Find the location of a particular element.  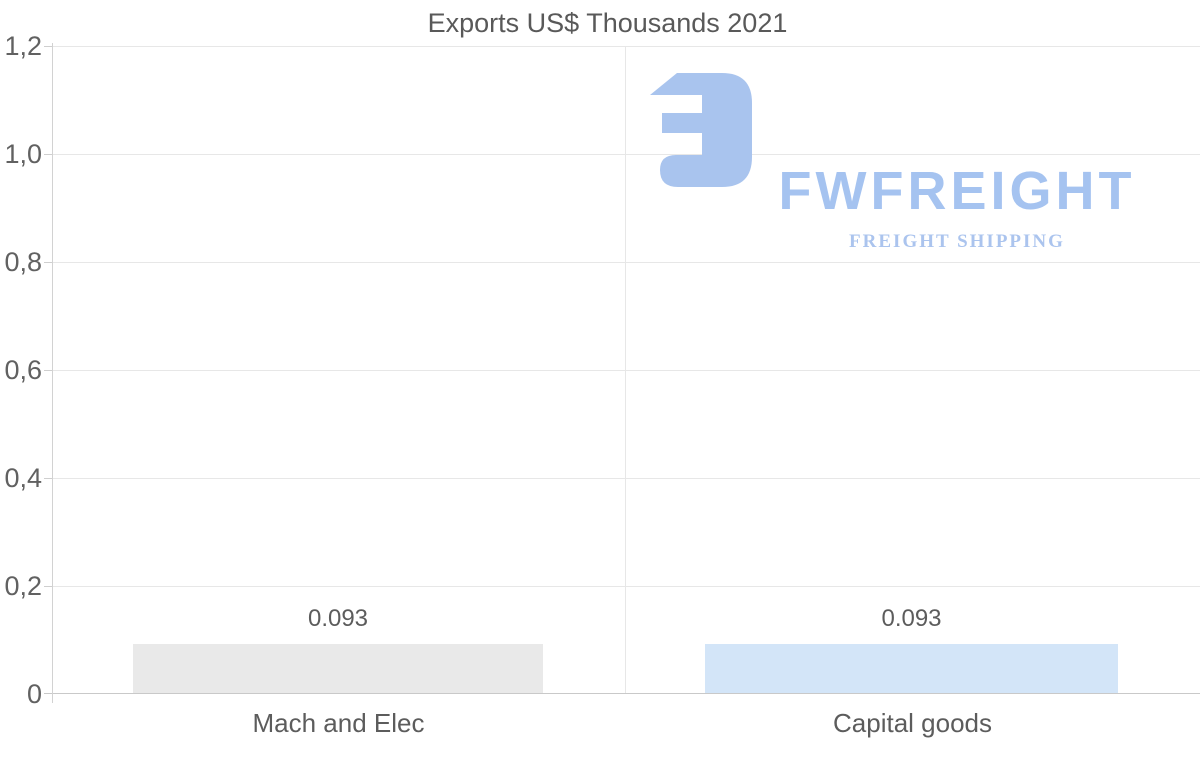

x-category-label: Mach and Elec is located at coordinates (338, 723).